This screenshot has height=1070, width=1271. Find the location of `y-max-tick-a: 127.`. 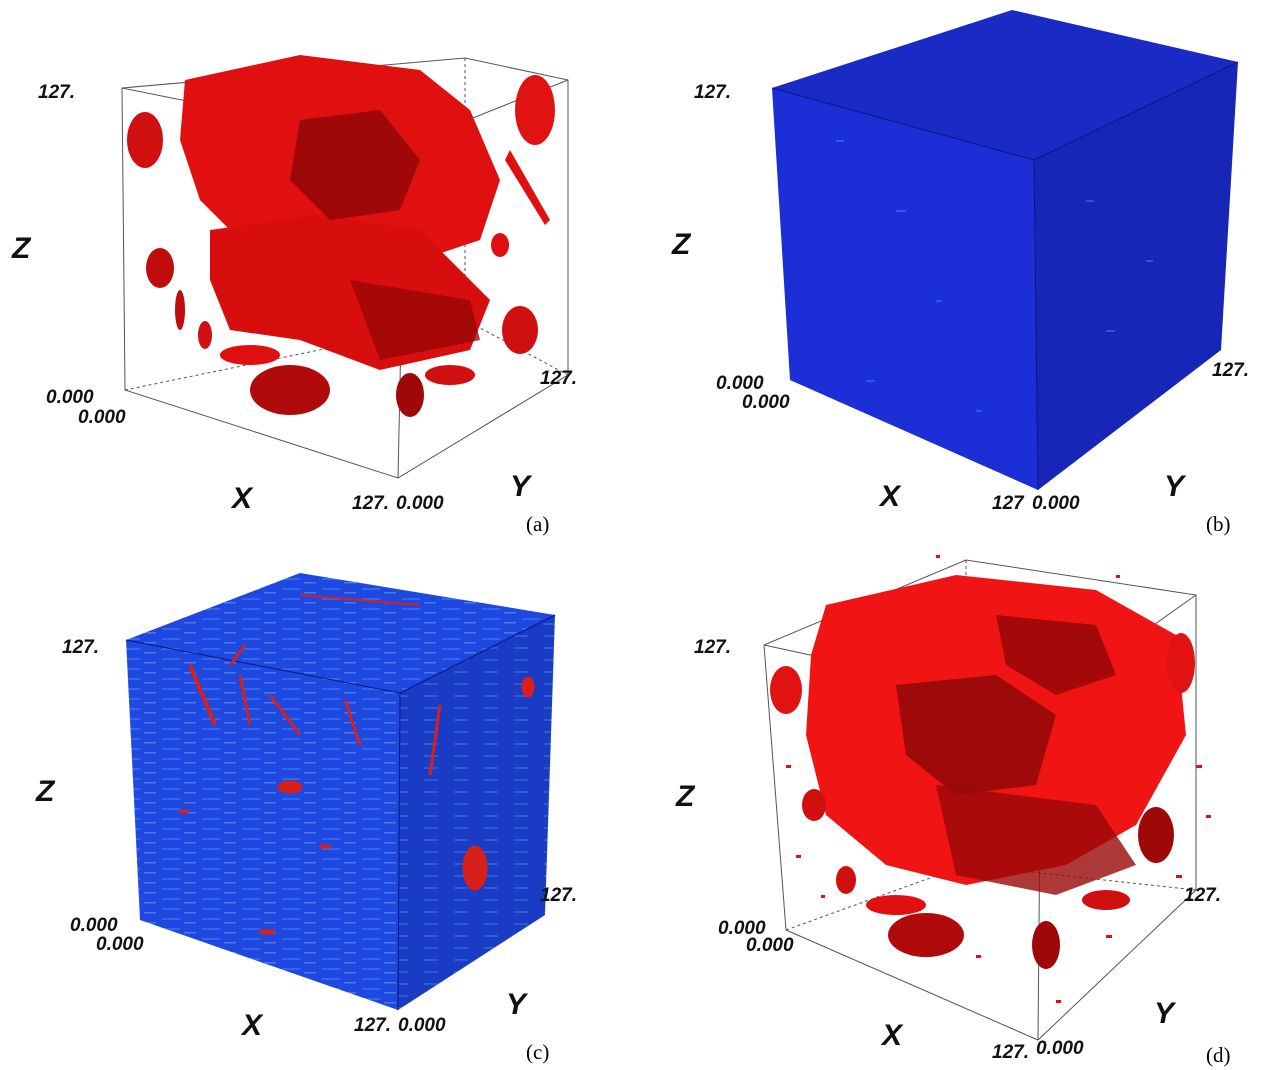

y-max-tick-a: 127. is located at coordinates (558, 378).